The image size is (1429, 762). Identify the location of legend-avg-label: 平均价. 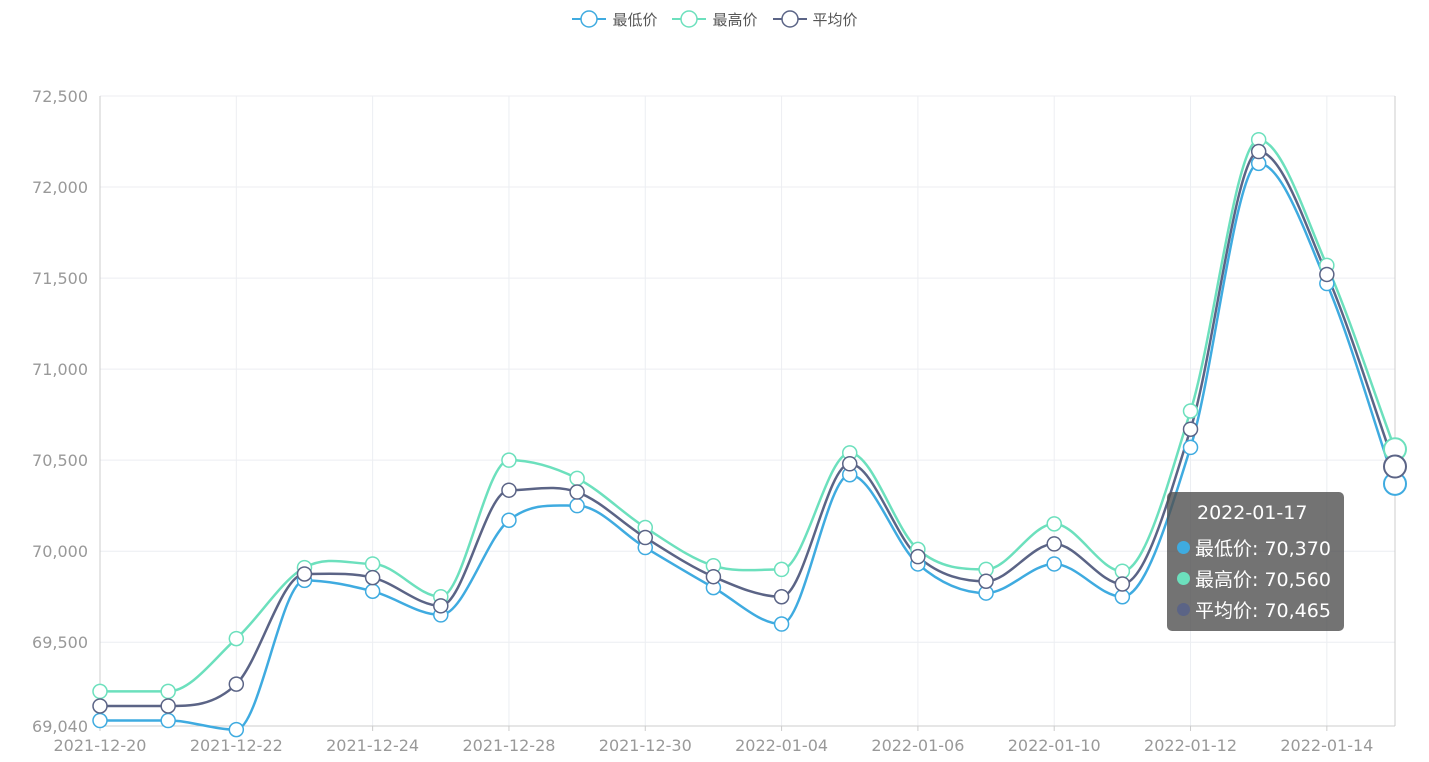
(835, 19).